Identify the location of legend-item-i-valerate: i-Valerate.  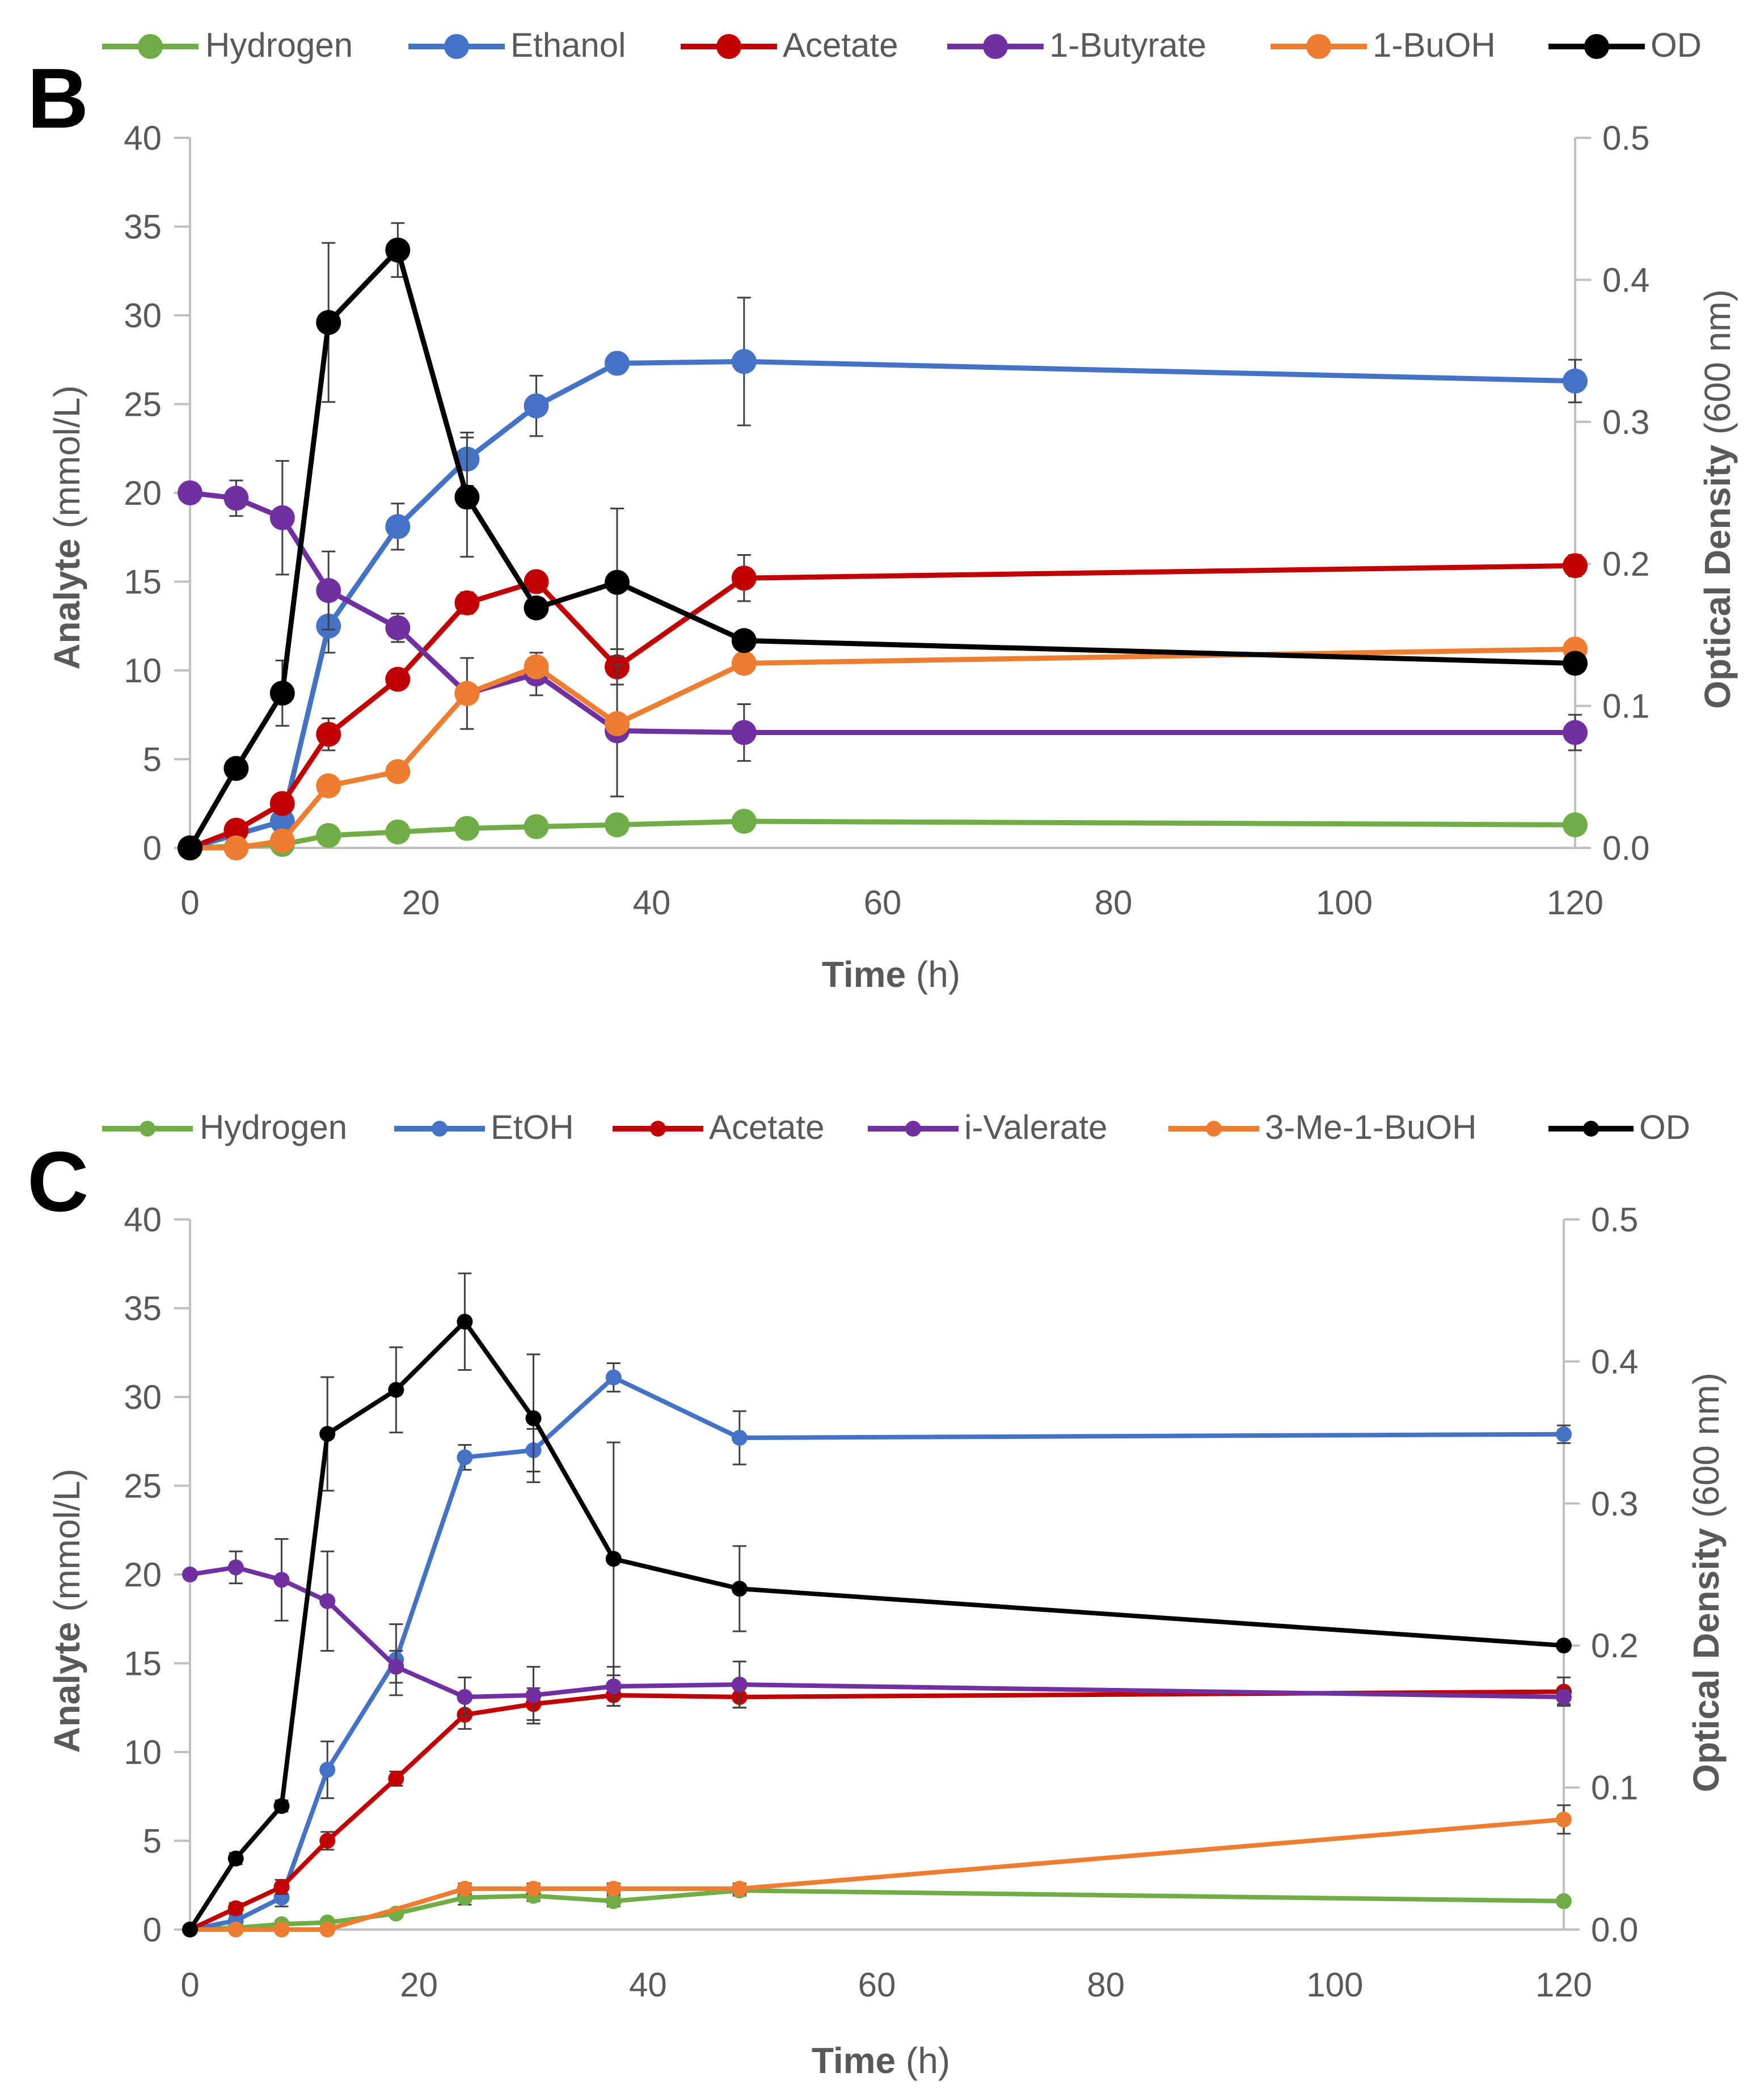
(987, 1127).